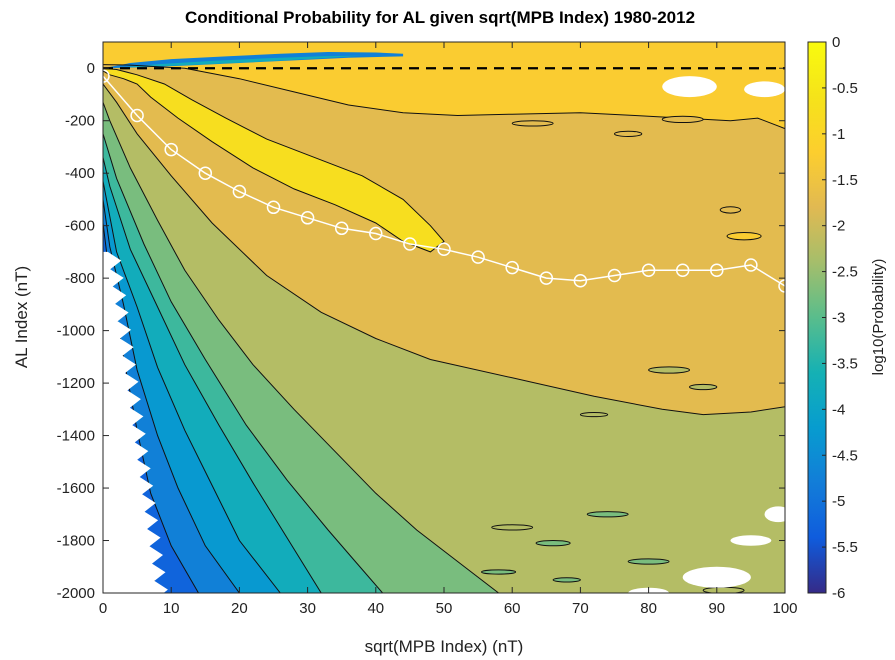 This screenshot has width=895, height=660. What do you see at coordinates (76, 383) in the screenshot?
I see `y-tick-label: -1200` at bounding box center [76, 383].